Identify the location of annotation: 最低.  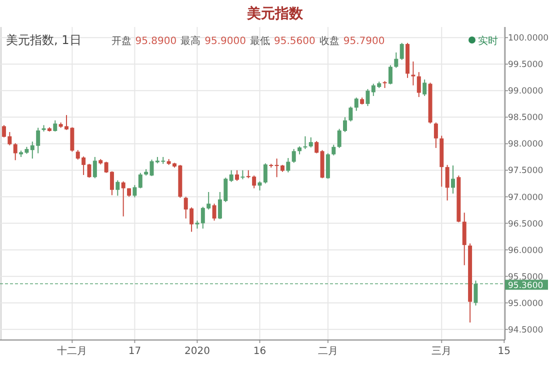
(260, 41).